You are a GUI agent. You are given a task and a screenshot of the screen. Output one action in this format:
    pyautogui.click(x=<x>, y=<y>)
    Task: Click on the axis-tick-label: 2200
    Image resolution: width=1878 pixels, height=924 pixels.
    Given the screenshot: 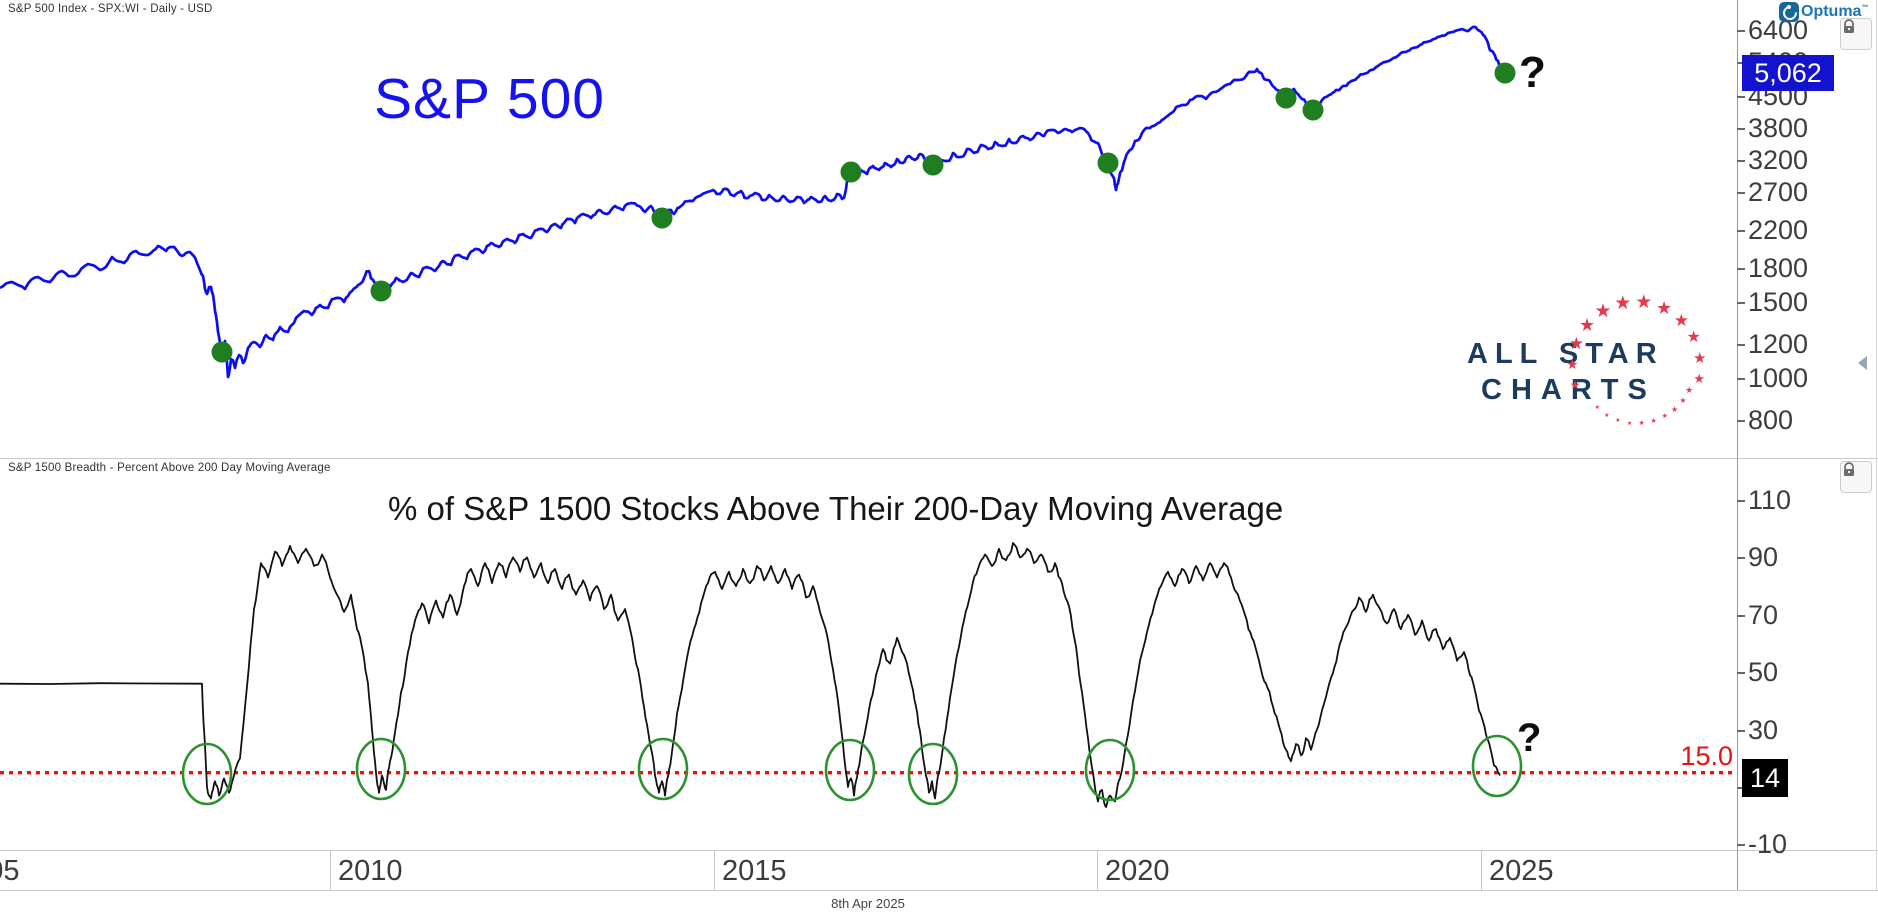 What is the action you would take?
    pyautogui.click(x=1778, y=230)
    